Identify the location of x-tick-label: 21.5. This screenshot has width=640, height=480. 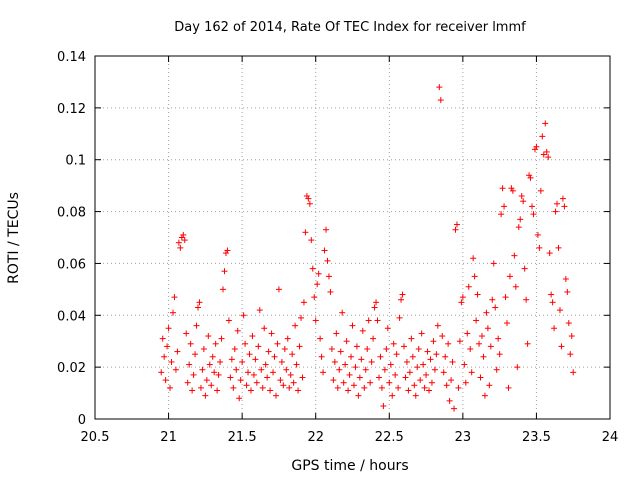
(242, 437).